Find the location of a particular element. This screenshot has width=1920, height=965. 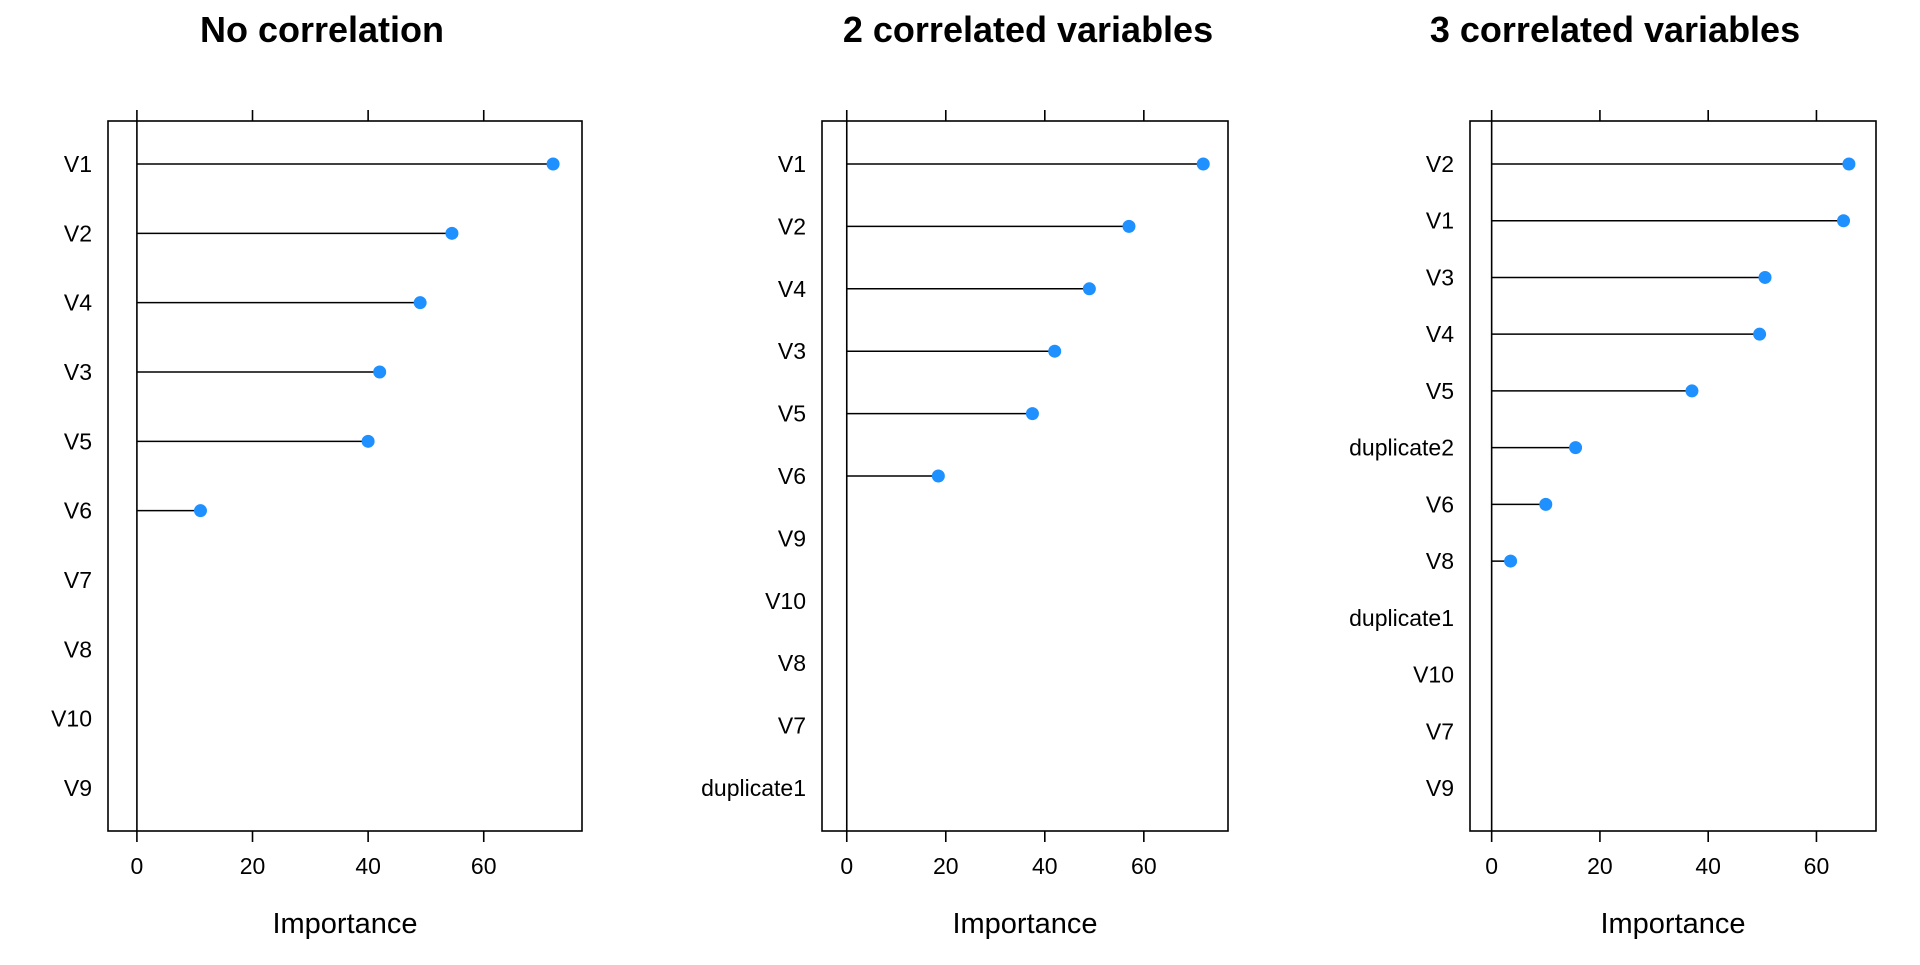

category-label: duplicate2 is located at coordinates (1401, 448).